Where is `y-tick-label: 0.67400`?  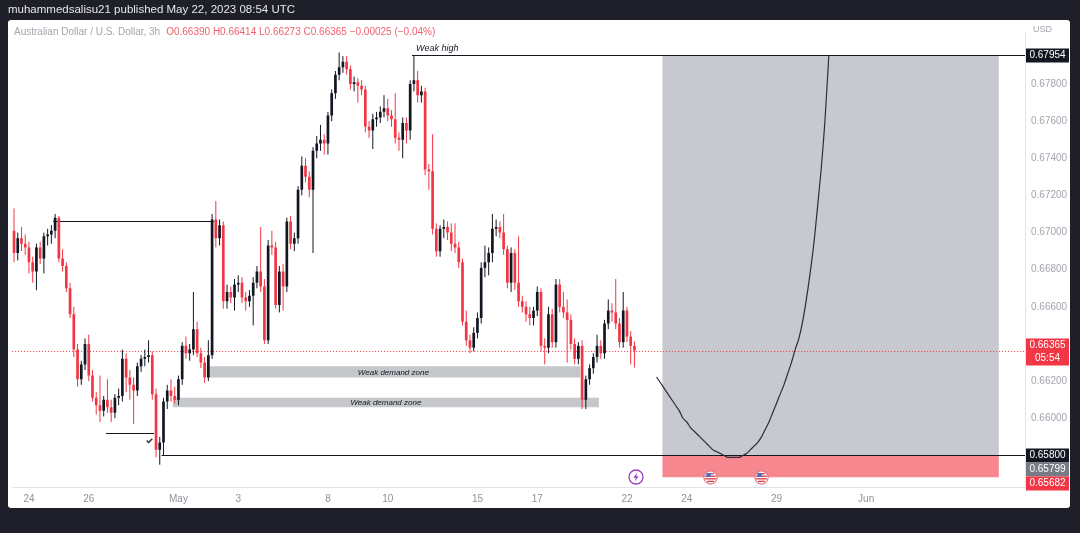 y-tick-label: 0.67400 is located at coordinates (1049, 158).